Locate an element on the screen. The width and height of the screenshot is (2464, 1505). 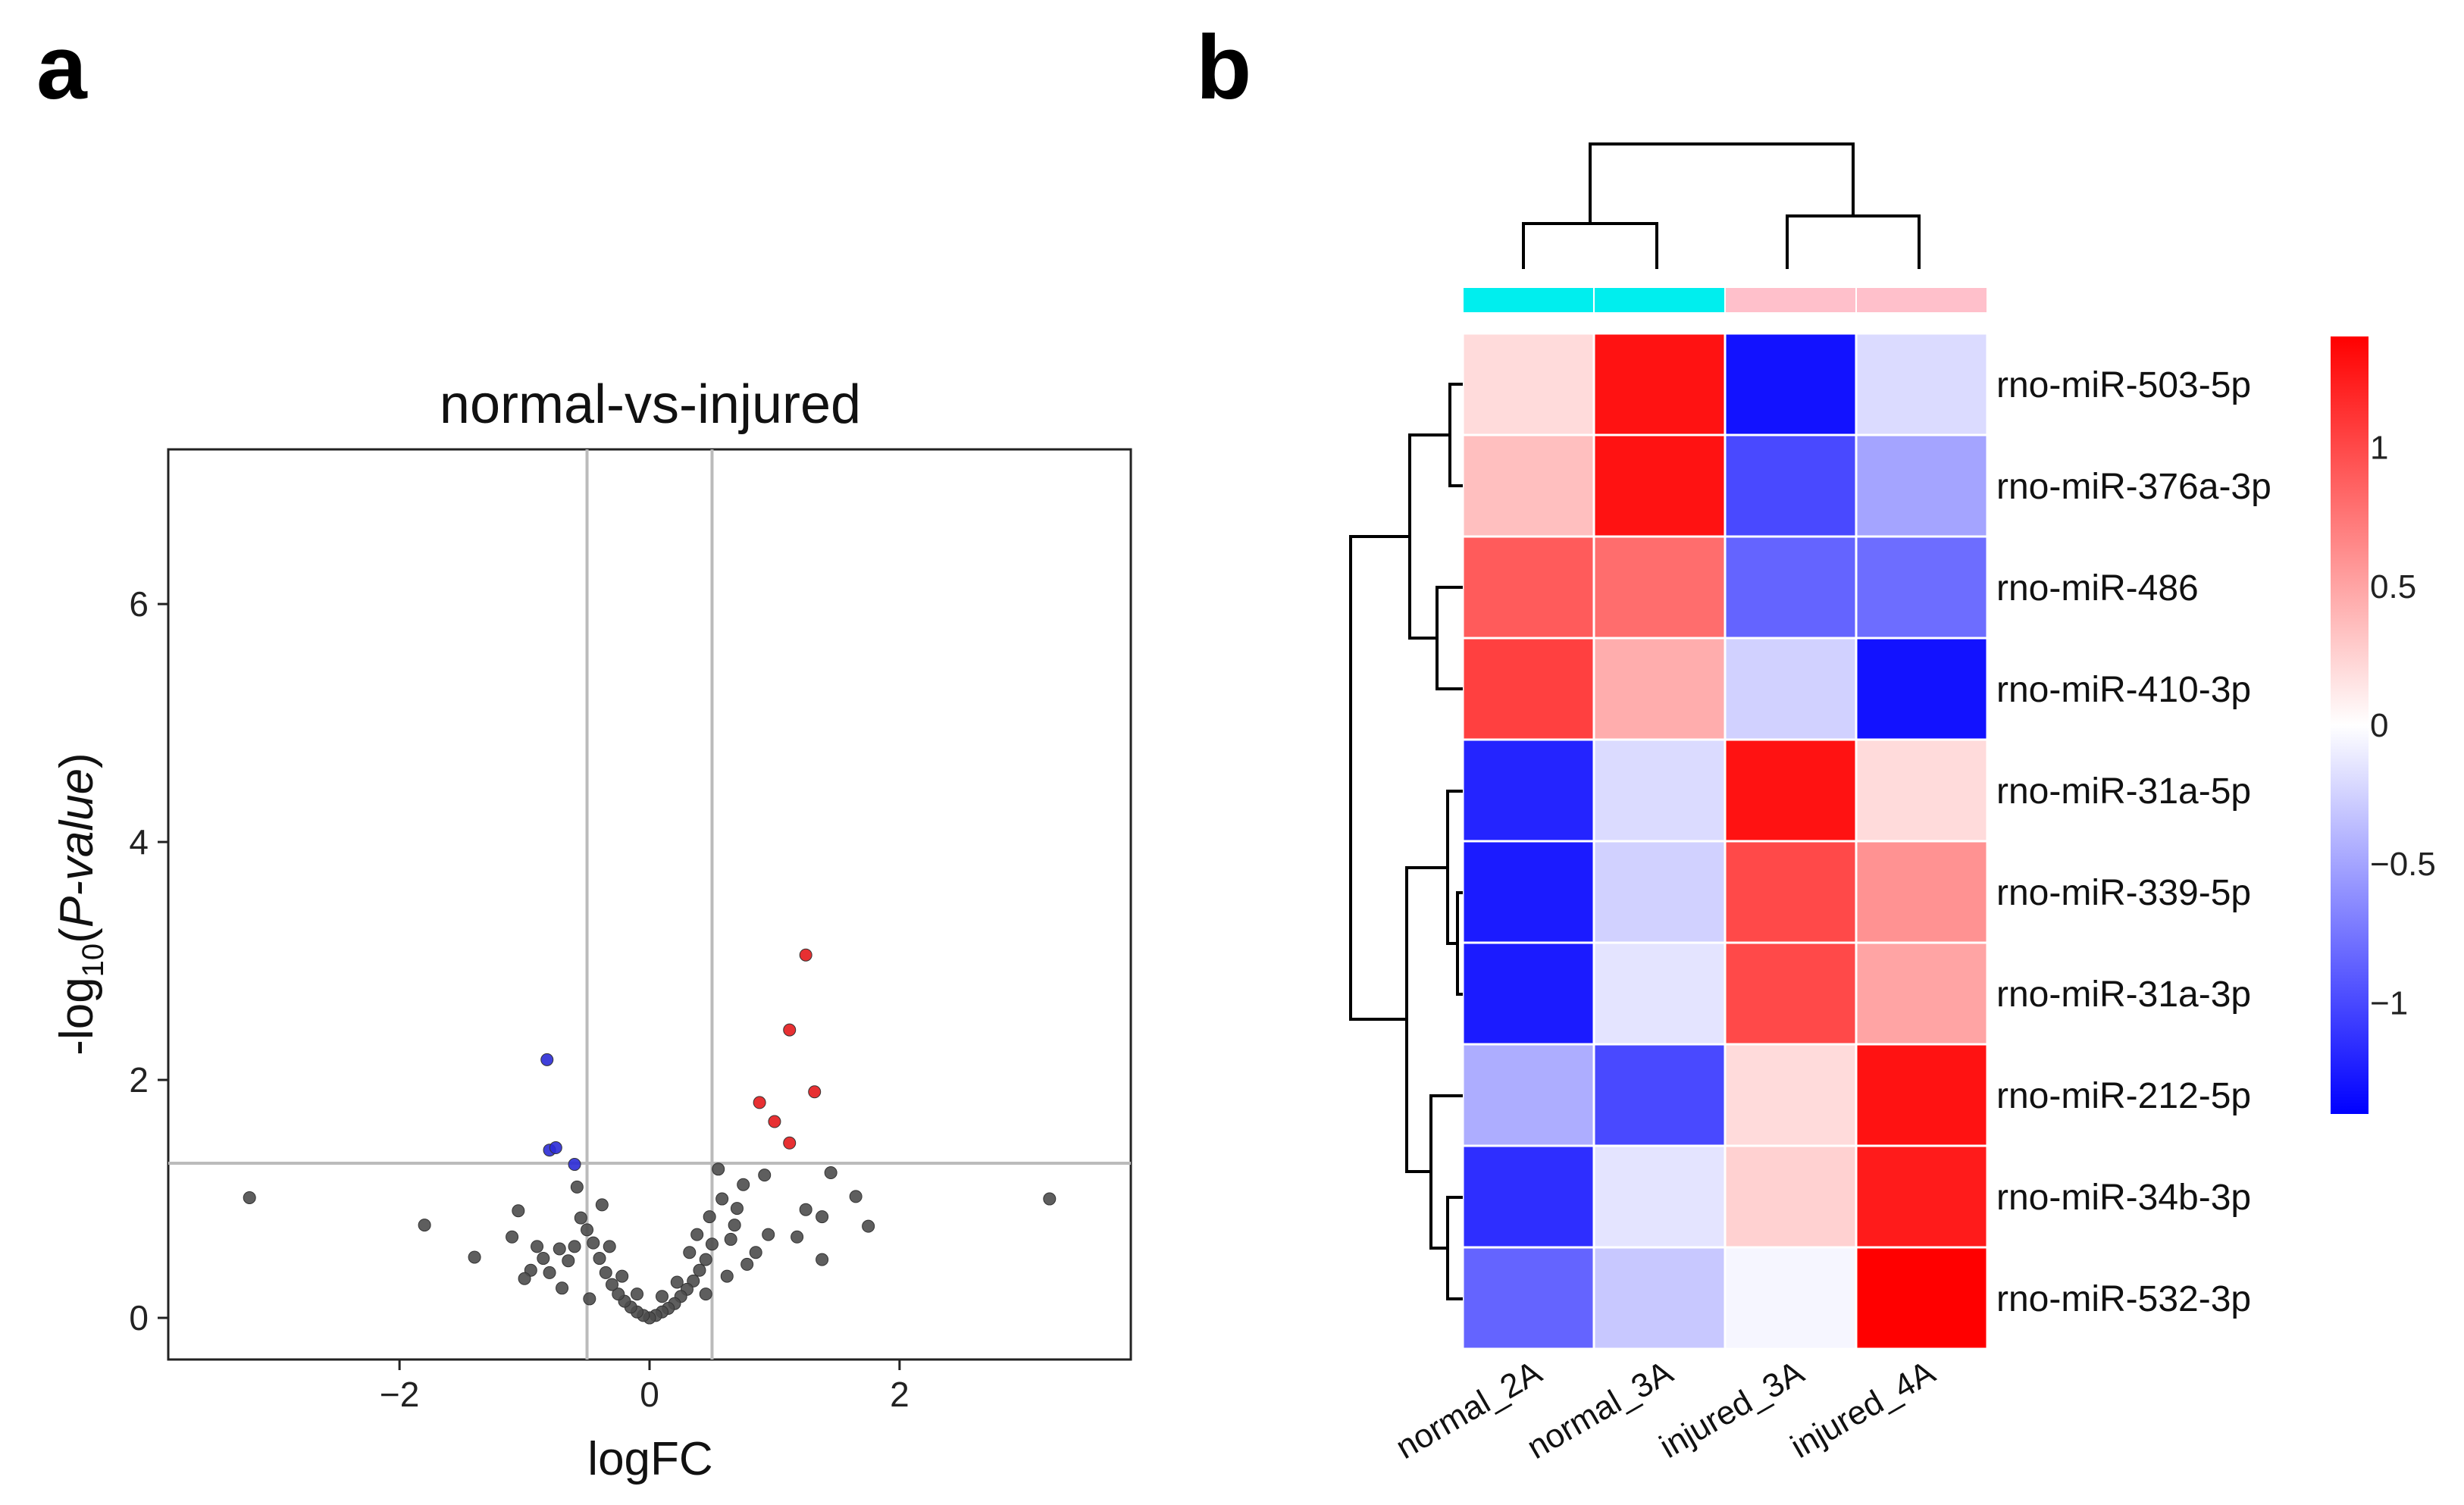
column-label: injured_3A is located at coordinates (1732, 1410).